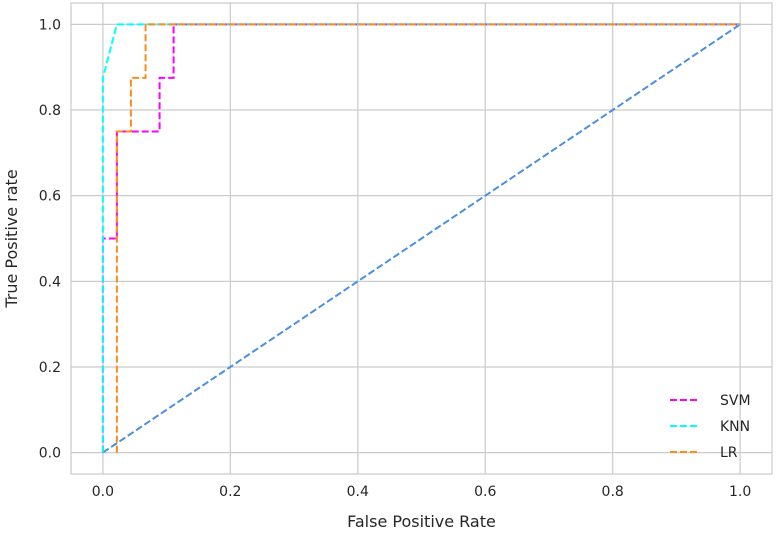  I want to click on x-axis-label: False Positive Rate, so click(421, 521).